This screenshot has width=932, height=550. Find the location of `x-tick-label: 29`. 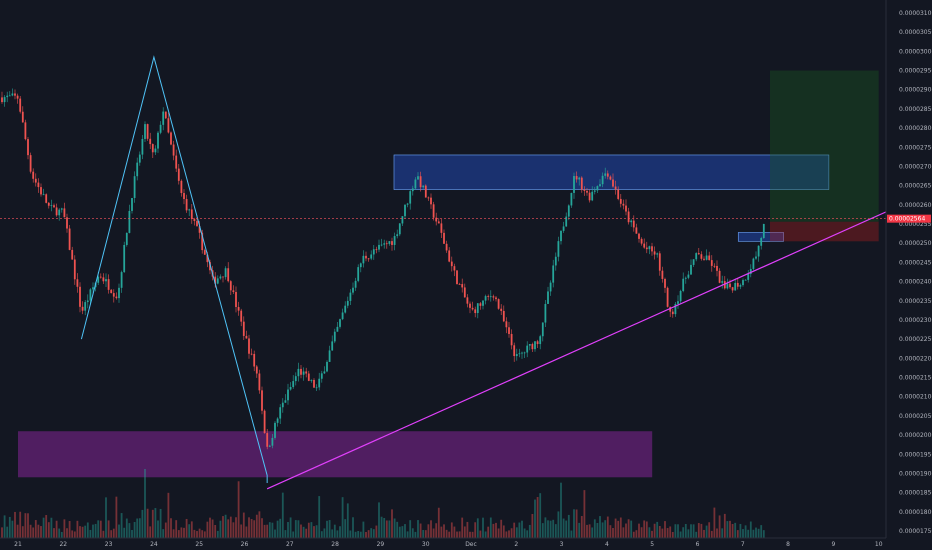

x-tick-label: 29 is located at coordinates (381, 544).